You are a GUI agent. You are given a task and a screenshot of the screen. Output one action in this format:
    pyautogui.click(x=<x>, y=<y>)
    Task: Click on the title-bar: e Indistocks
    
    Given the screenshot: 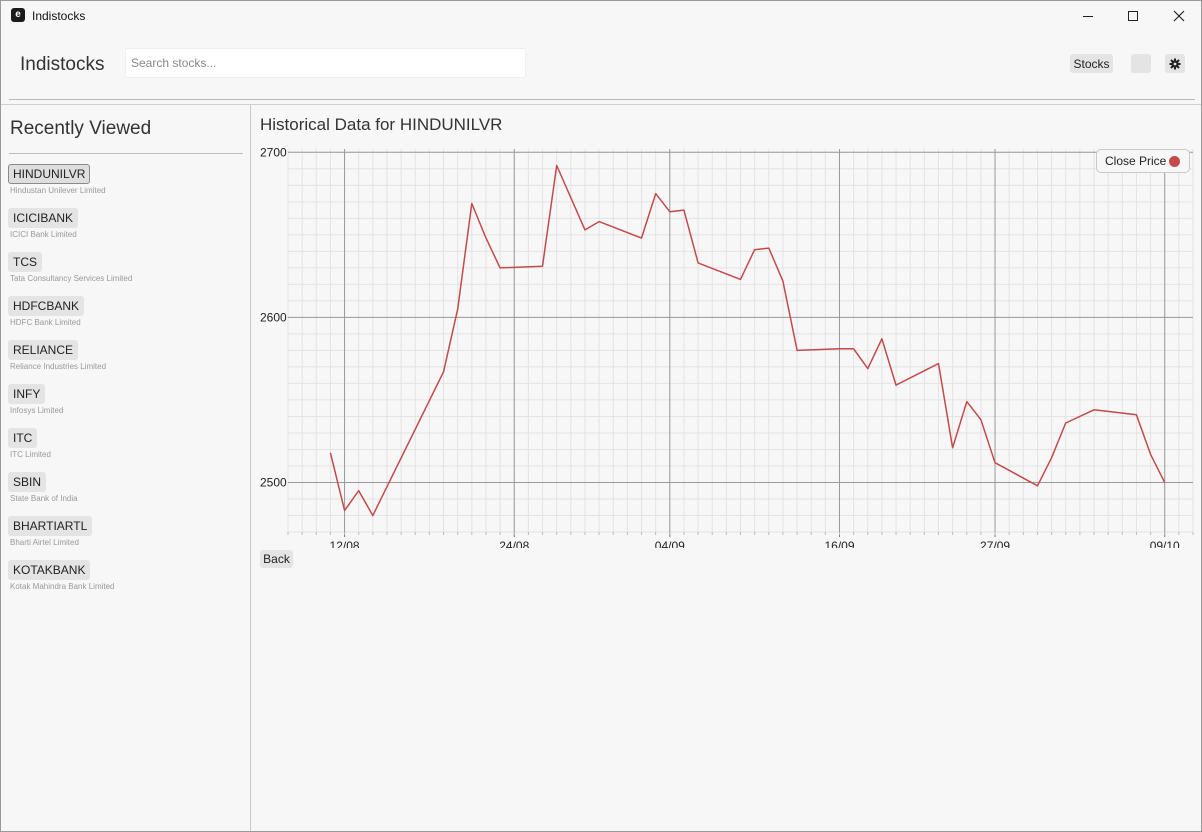 What is the action you would take?
    pyautogui.click(x=601, y=16)
    